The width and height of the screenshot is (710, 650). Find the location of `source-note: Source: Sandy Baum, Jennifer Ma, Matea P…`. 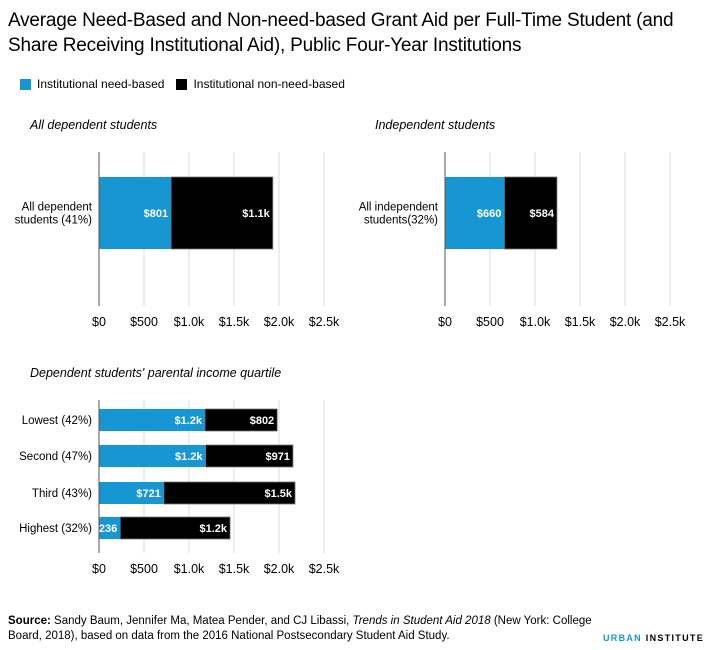

source-note: Source: Sandy Baum, Jennifer Ma, Matea P… is located at coordinates (308, 629).